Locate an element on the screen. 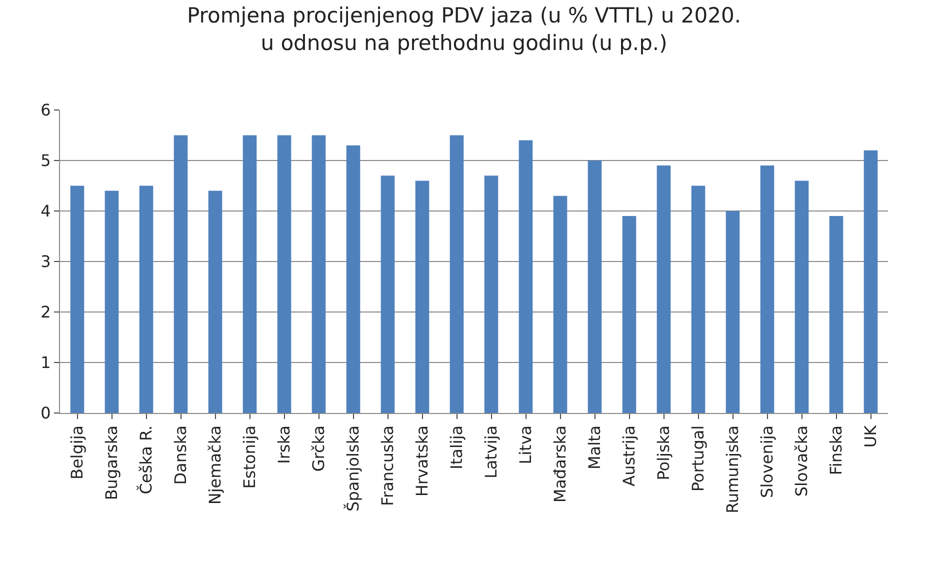 The width and height of the screenshot is (928, 563). x-tick-label: Portugal is located at coordinates (698, 458).